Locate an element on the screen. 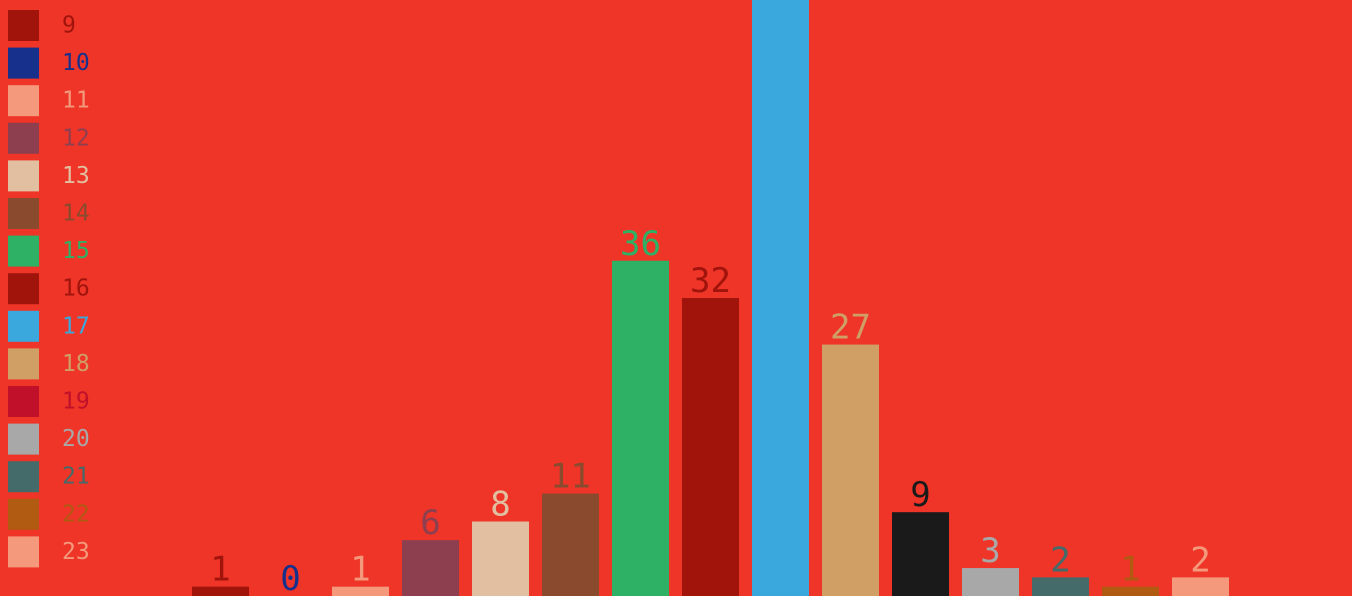 The image size is (1352, 596). legend-label: 18 is located at coordinates (76, 364).